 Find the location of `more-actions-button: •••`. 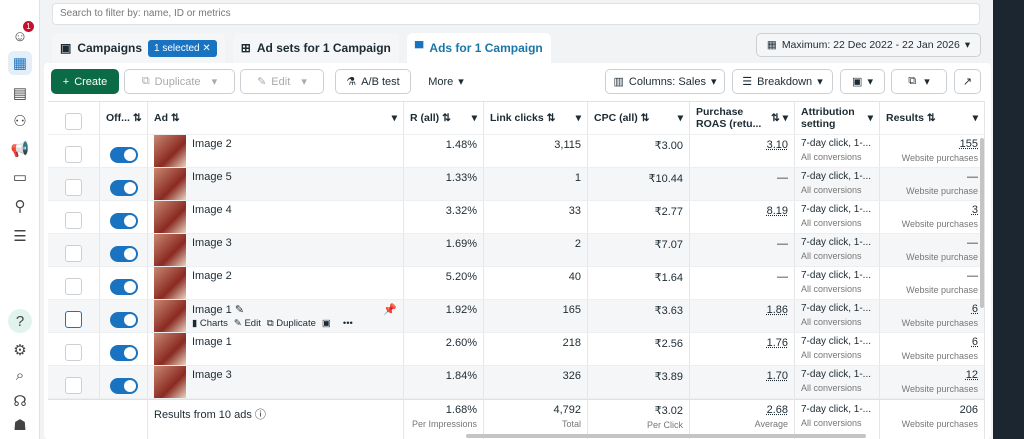

more-actions-button: ••• is located at coordinates (347, 323).